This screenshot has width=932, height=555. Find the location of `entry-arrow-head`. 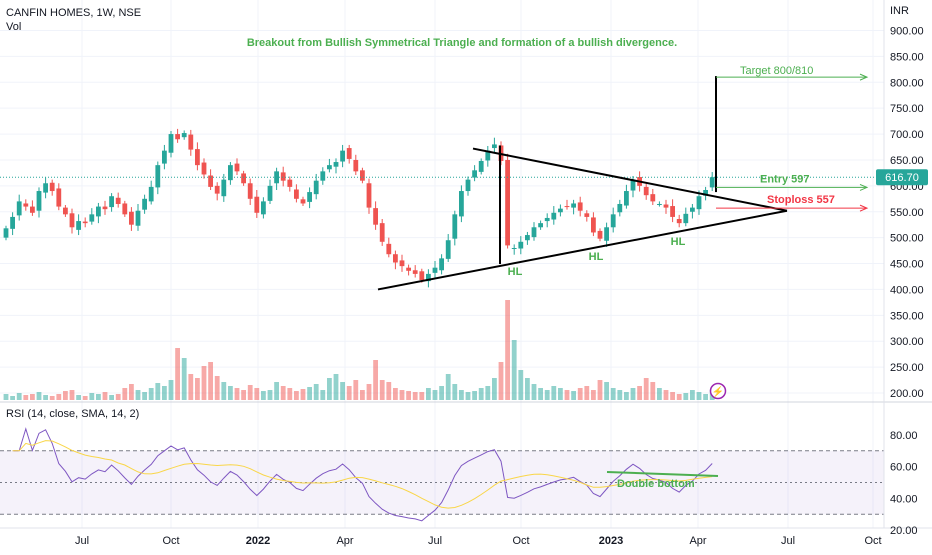

entry-arrow-head is located at coordinates (864, 187).